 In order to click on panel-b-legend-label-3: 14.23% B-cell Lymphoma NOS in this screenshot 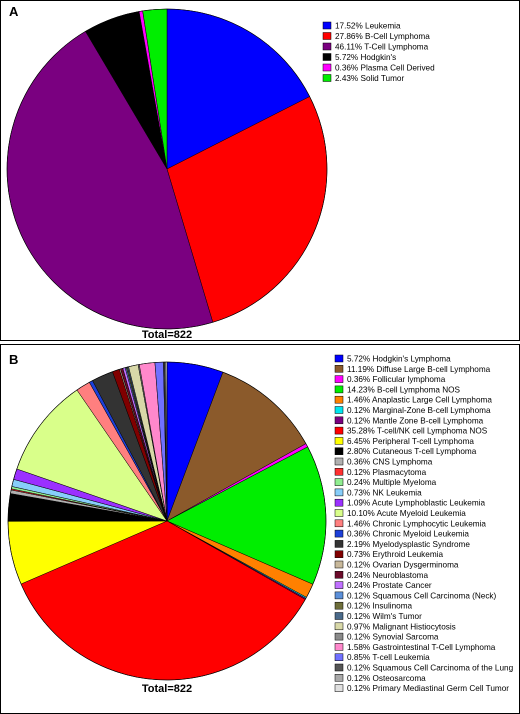, I will do `click(404, 389)`.